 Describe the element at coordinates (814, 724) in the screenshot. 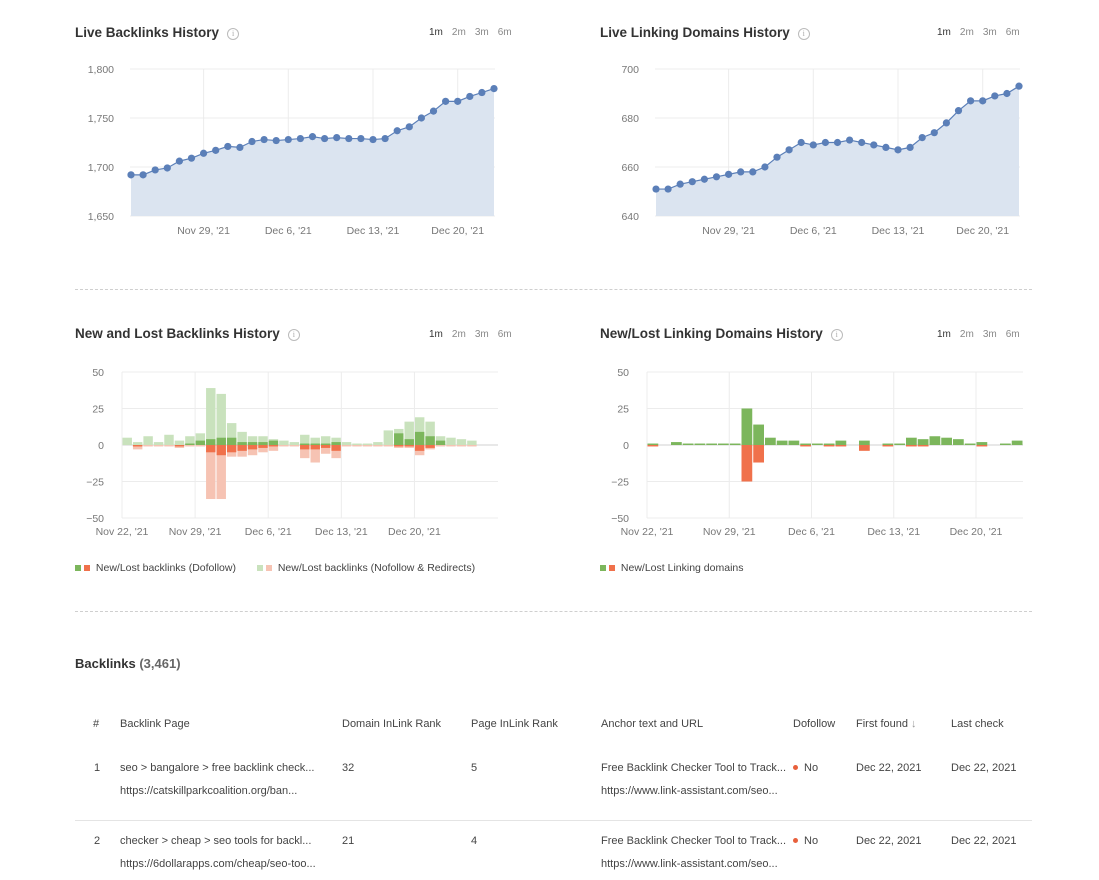

I see `col-header-dofollow: Dofollow` at that location.